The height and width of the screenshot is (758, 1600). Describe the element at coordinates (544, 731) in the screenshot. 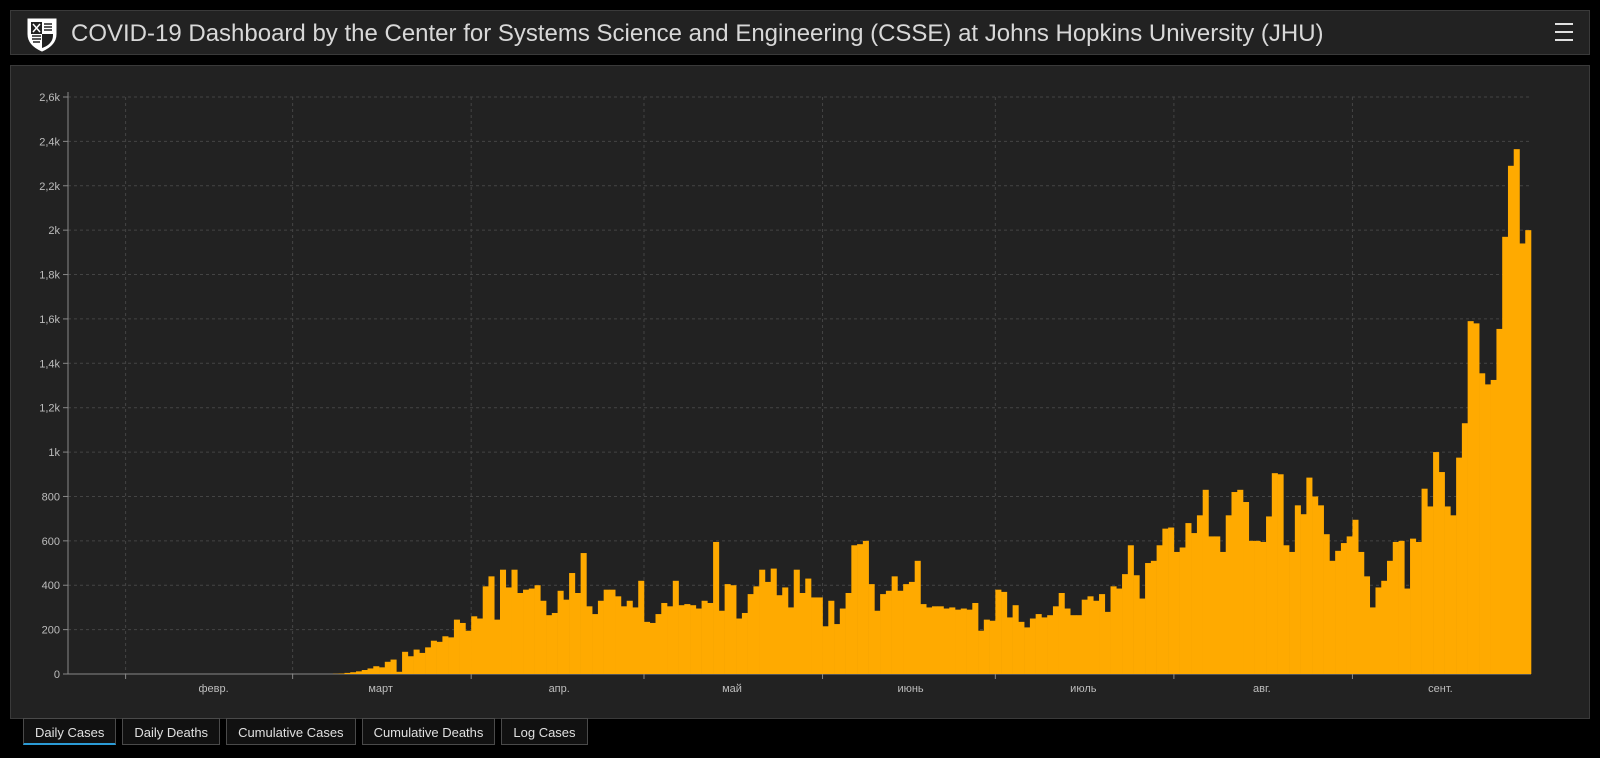

I see `tab-log-cases: Log Cases` at that location.